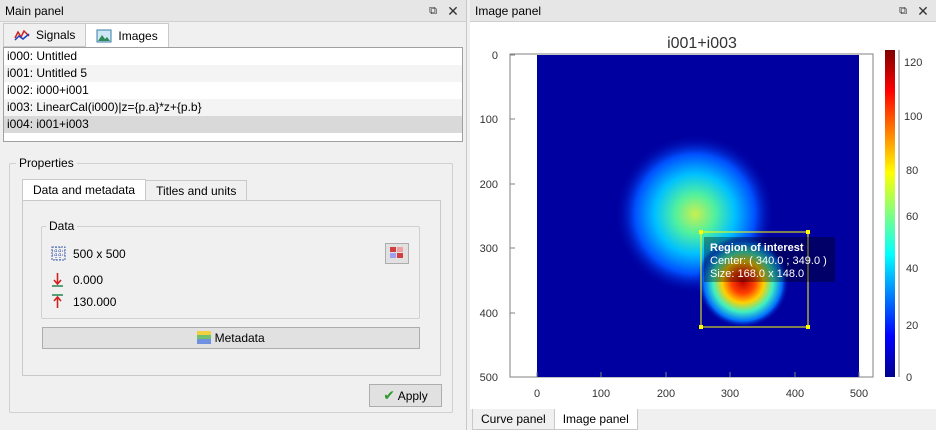 This screenshot has width=936, height=430. Describe the element at coordinates (795, 394) in the screenshot. I see `x-tick-label: 400` at that location.